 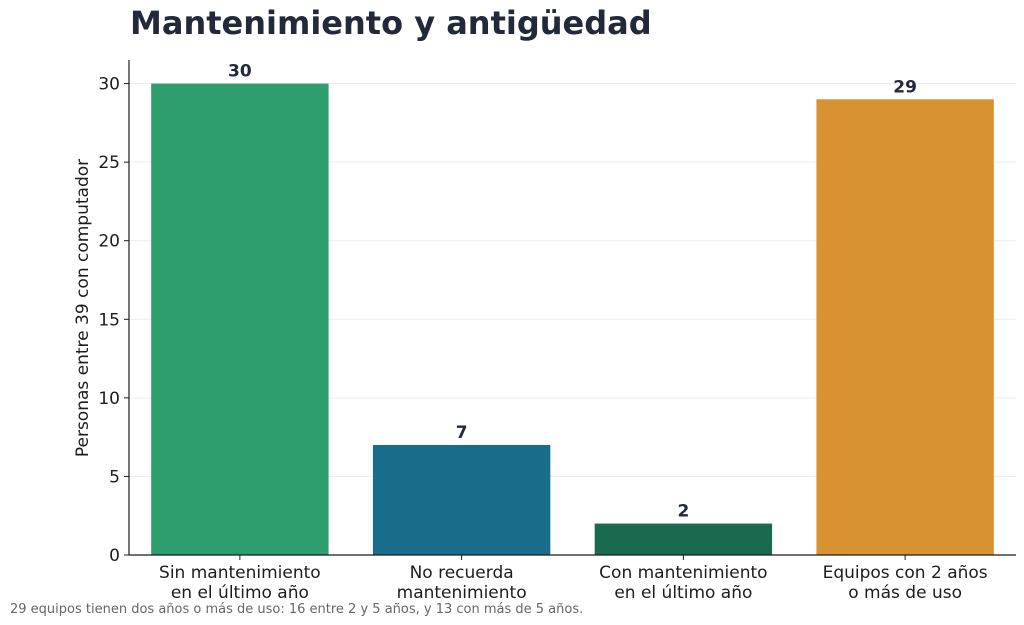 I want to click on y-tick-label: 10, so click(x=109, y=399).